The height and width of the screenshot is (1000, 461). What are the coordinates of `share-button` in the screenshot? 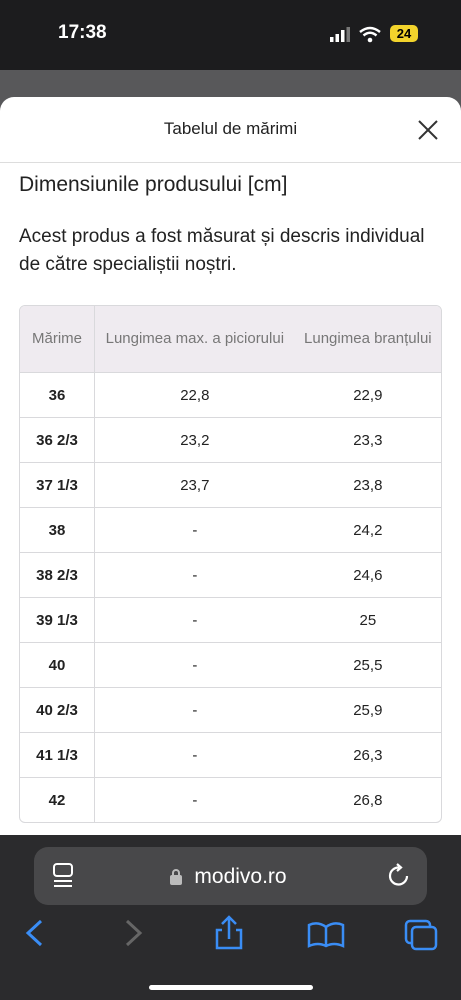 It's located at (229, 932).